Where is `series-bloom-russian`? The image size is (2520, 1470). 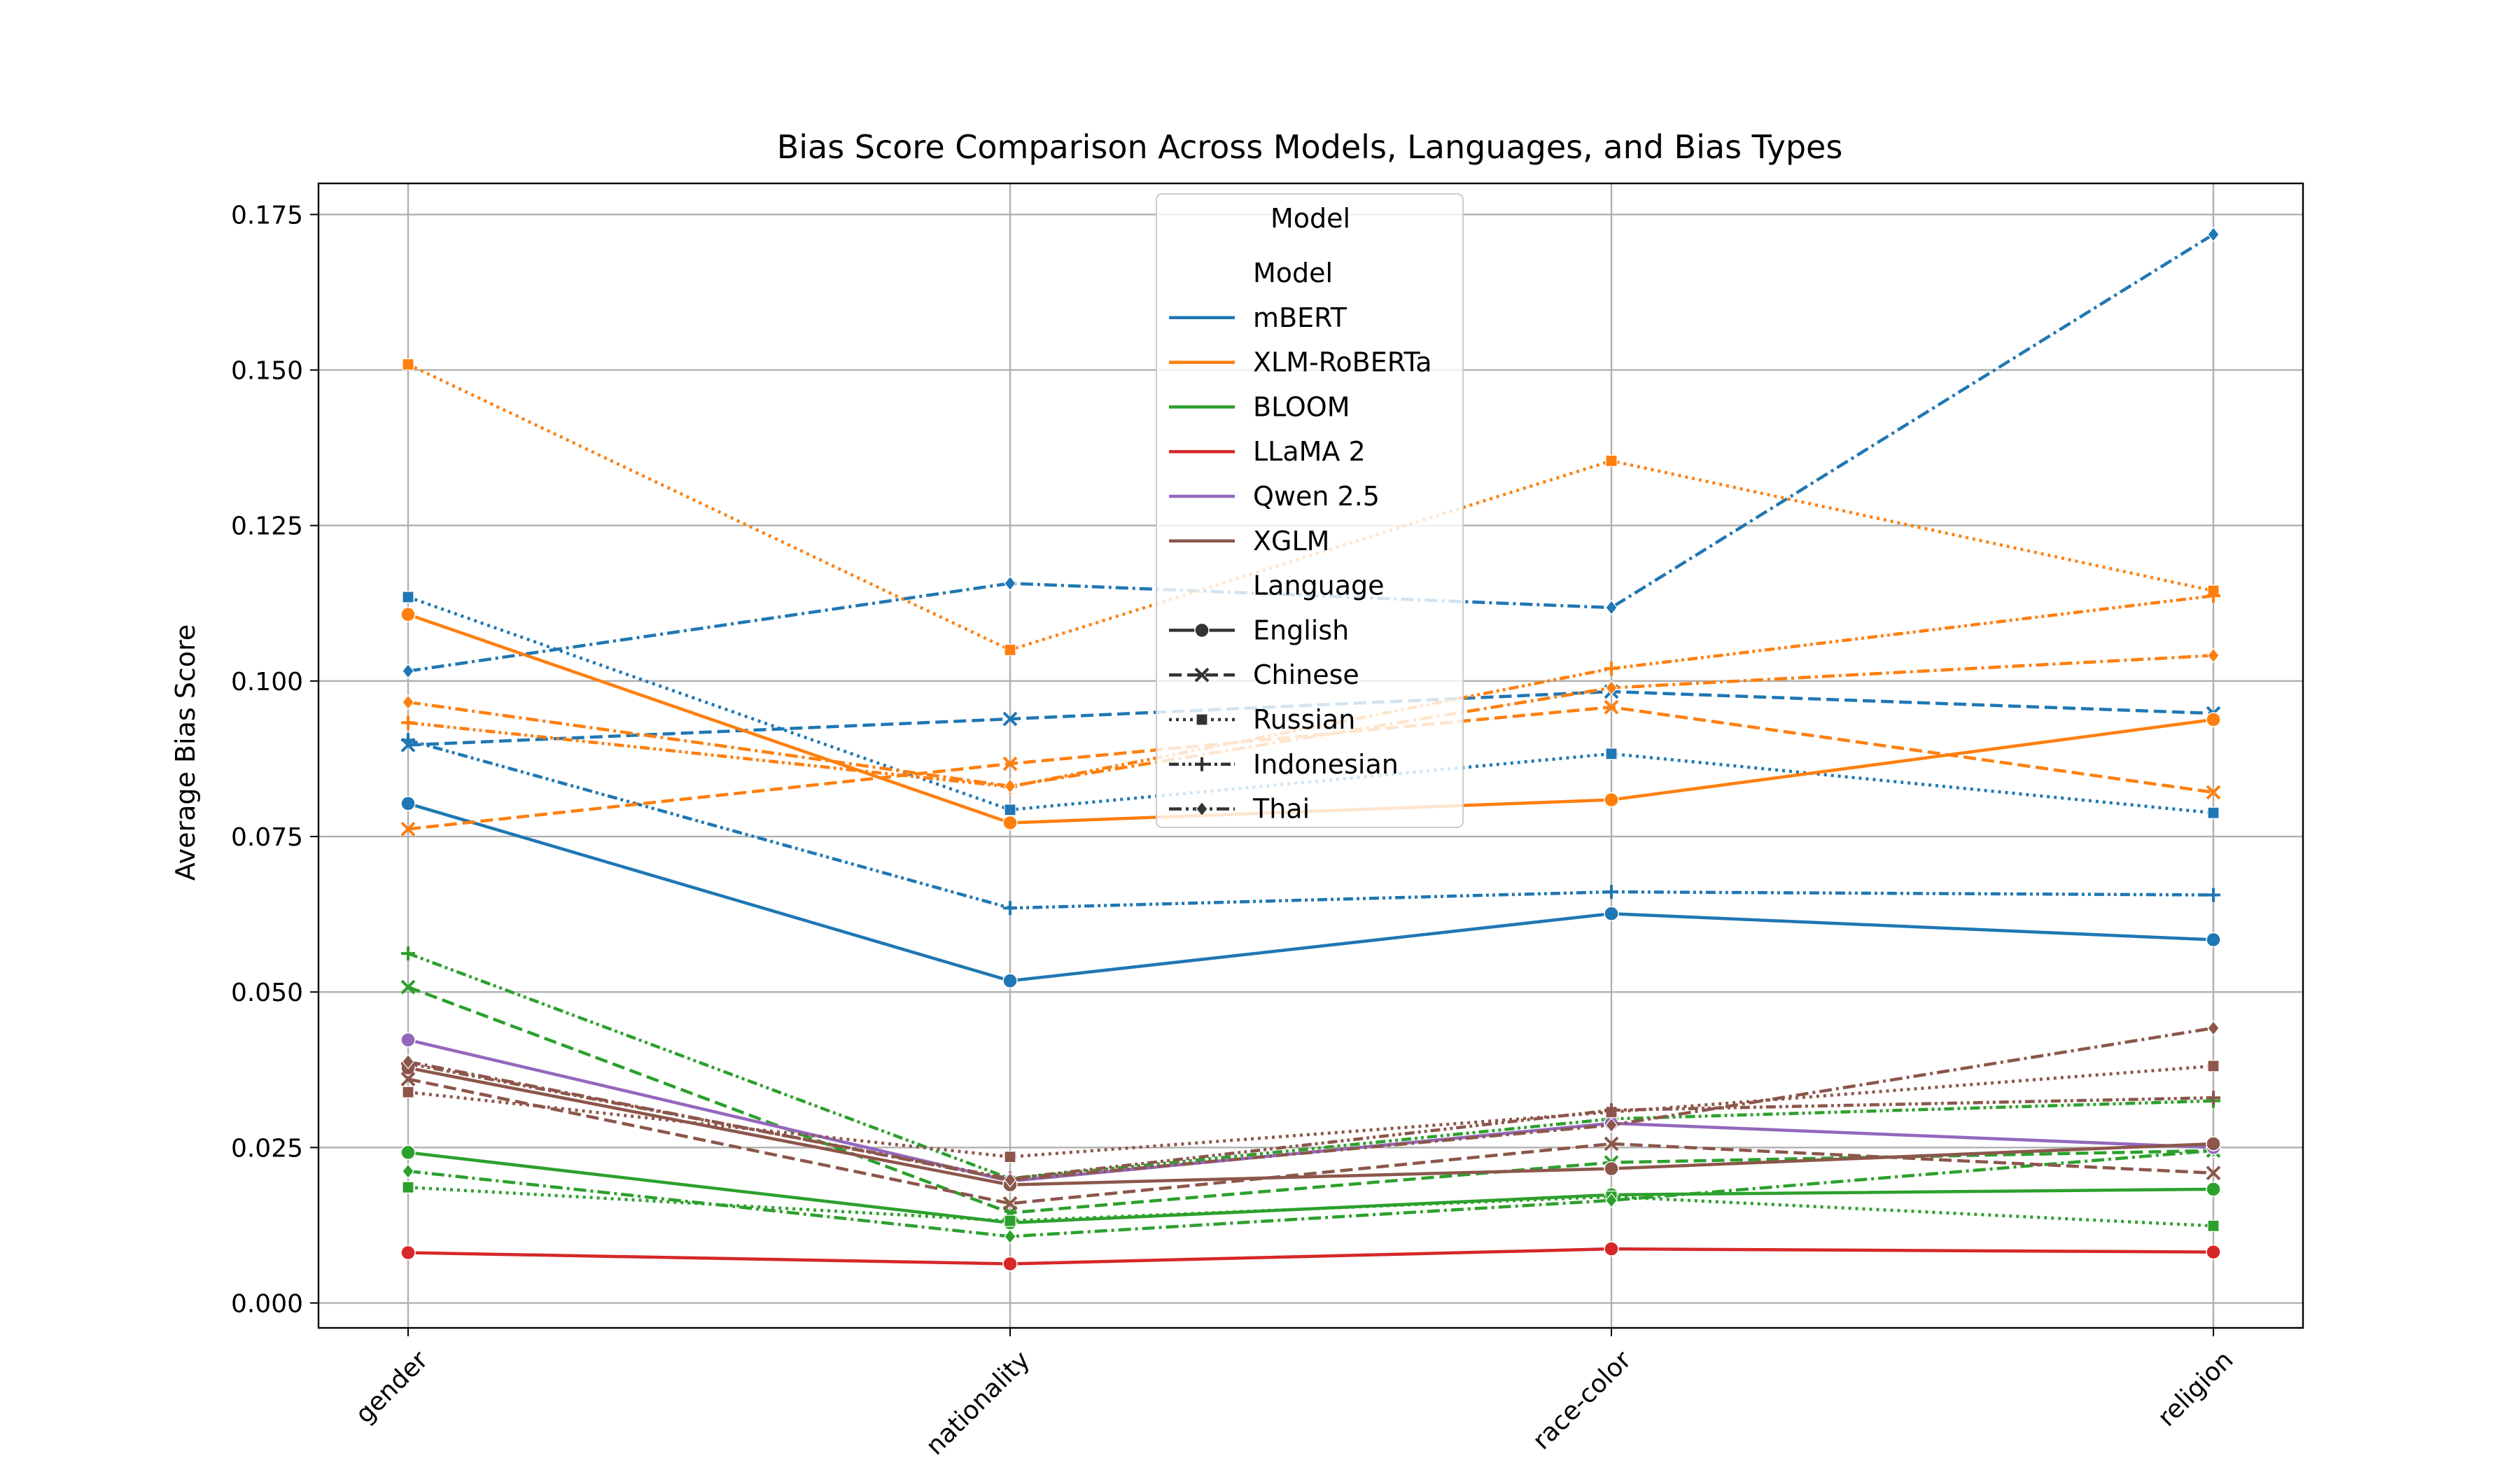
series-bloom-russian is located at coordinates (1311, 1206).